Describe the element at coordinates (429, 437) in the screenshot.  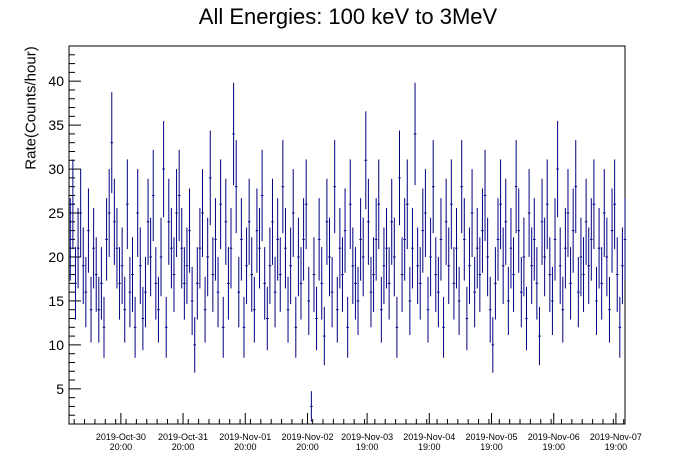
I see `x-tick-date-label: 2019-Nov-04` at that location.